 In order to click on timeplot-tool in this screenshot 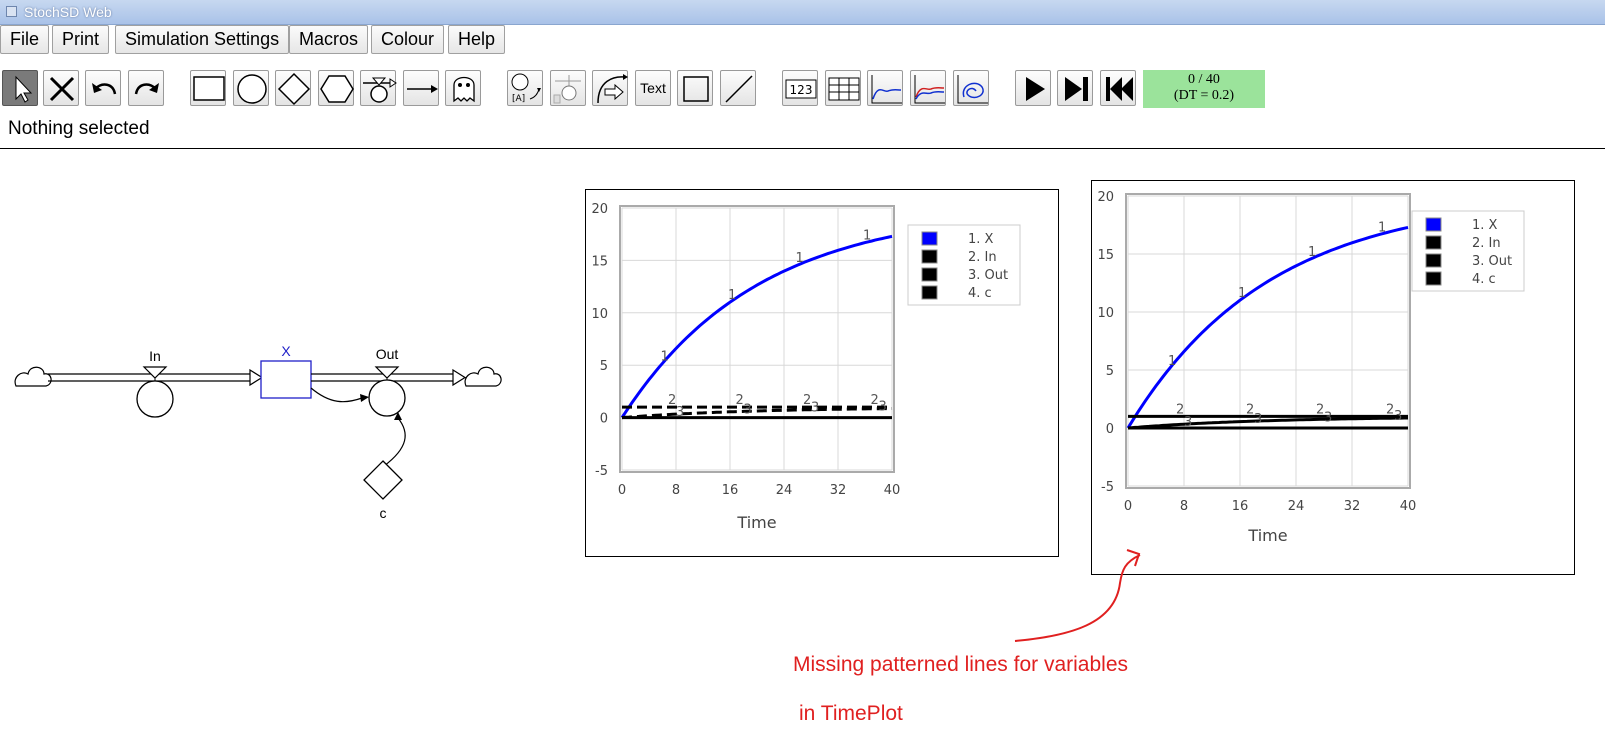, I will do `click(885, 88)`.